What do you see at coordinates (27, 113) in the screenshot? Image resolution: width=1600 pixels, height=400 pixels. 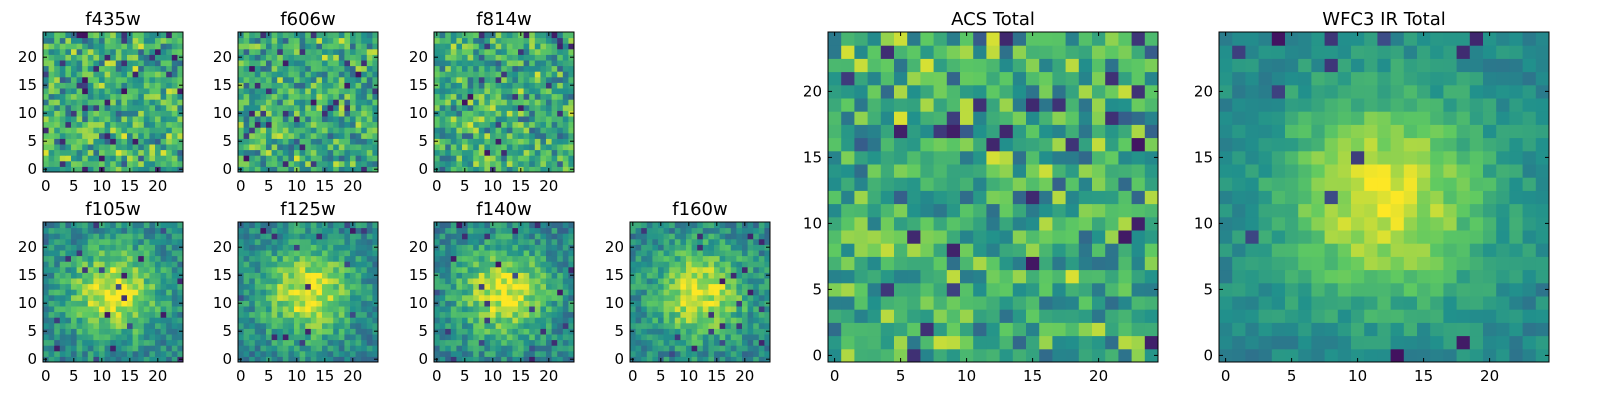 I see `y-tick-label: 10` at bounding box center [27, 113].